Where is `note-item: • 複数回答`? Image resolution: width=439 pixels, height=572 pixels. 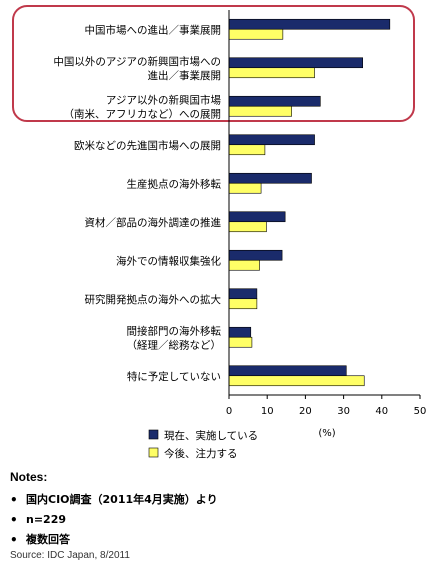
note-item: • 複数回答 is located at coordinates (220, 540).